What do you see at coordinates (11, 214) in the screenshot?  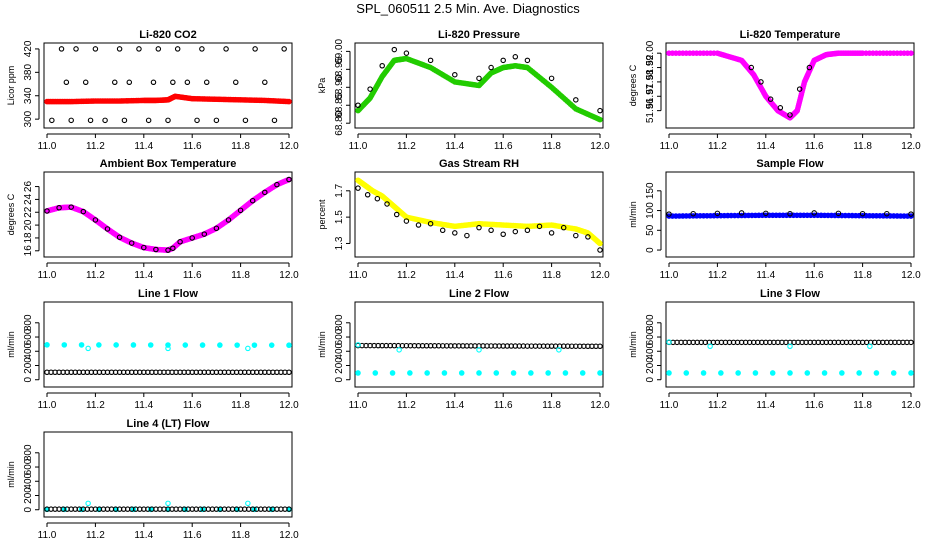 I see `y-axis-label: degrees C` at bounding box center [11, 214].